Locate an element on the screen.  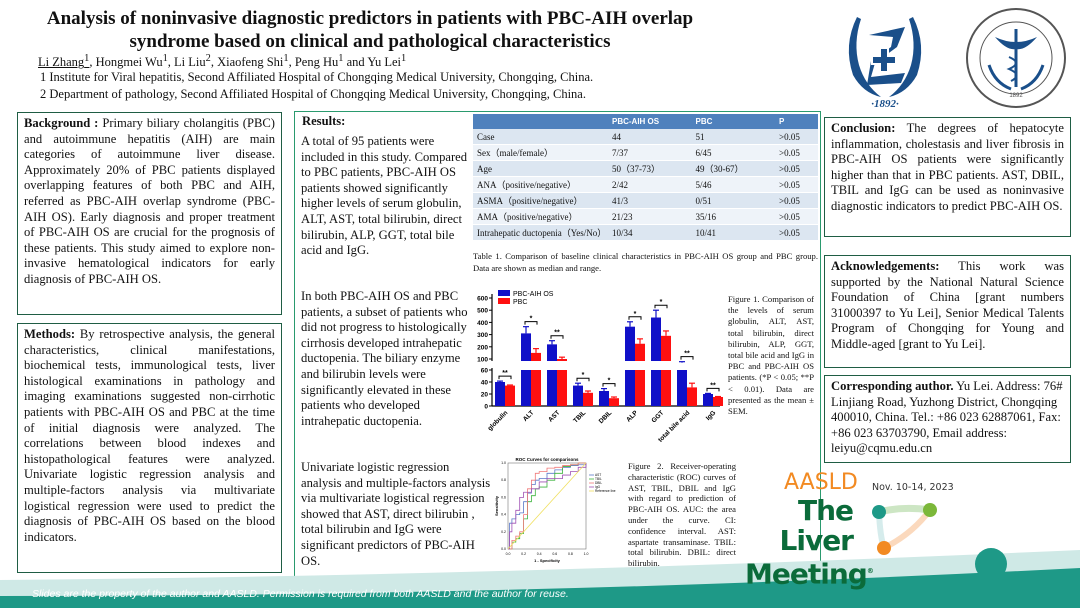
x-tick-label: ALT is located at coordinates (529, 416).